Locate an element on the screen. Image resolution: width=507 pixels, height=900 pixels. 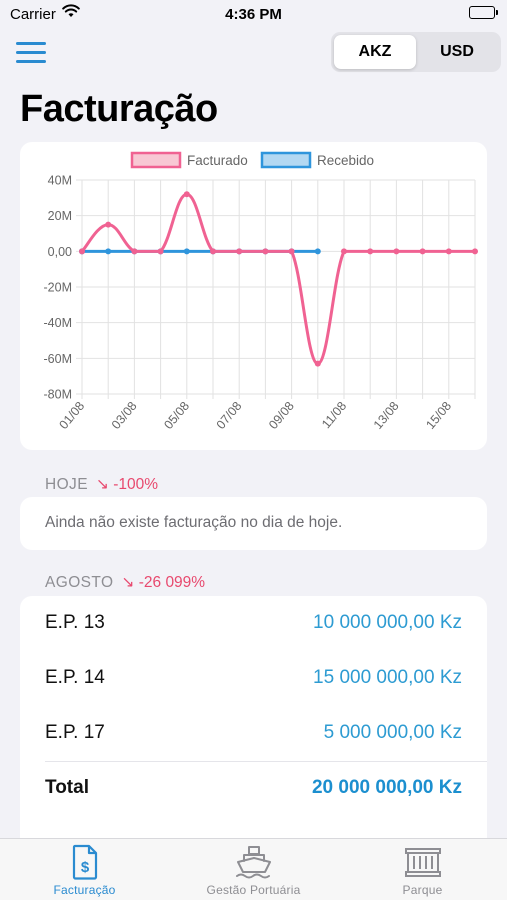
battery-icon is located at coordinates (483, 12).